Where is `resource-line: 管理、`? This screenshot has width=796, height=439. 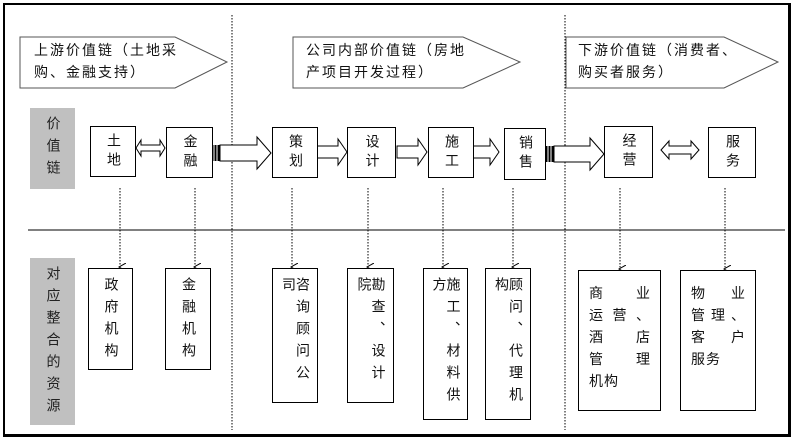 resource-line: 管理、 is located at coordinates (718, 316).